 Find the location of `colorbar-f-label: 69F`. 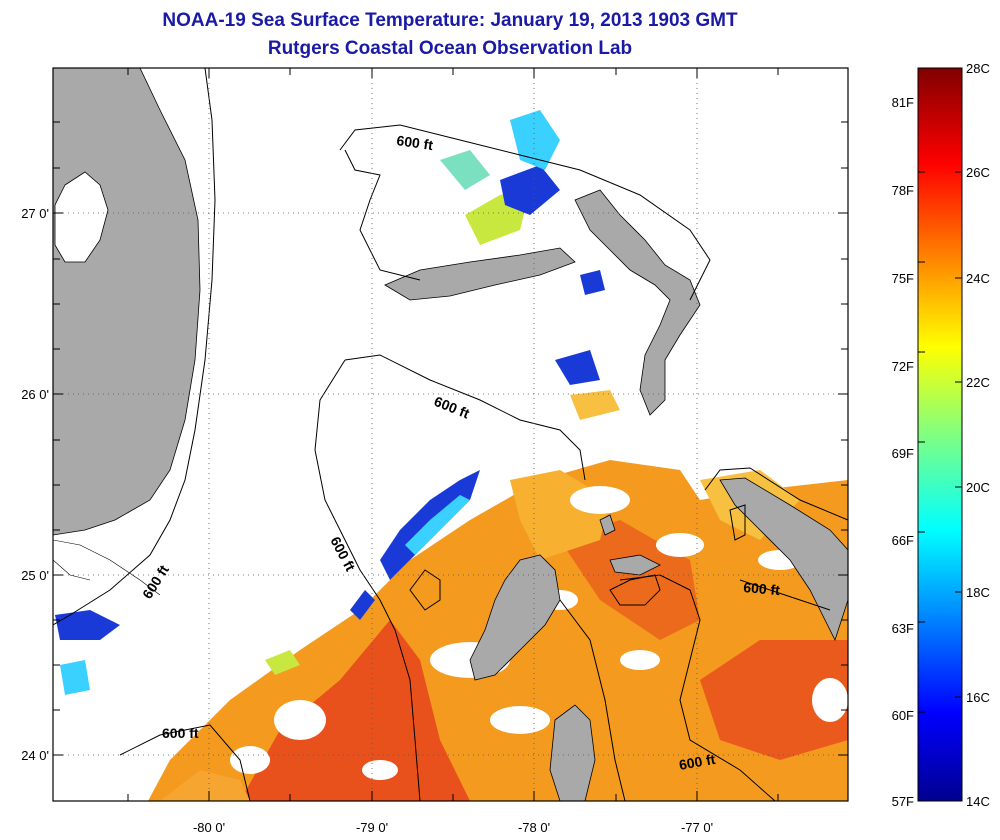

colorbar-f-label: 69F is located at coordinates (903, 453).